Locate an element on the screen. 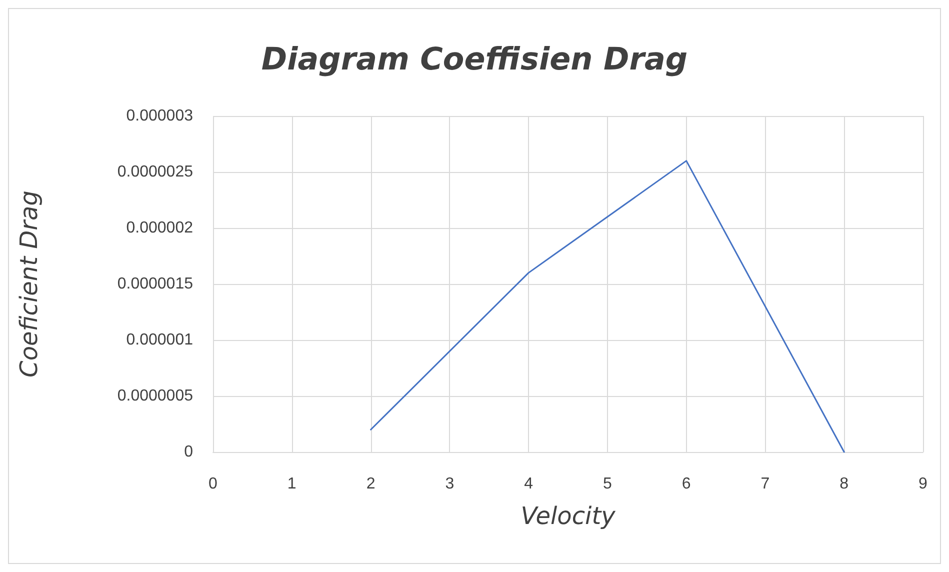  y-axis-title: Coeficient Drag is located at coordinates (29, 284).